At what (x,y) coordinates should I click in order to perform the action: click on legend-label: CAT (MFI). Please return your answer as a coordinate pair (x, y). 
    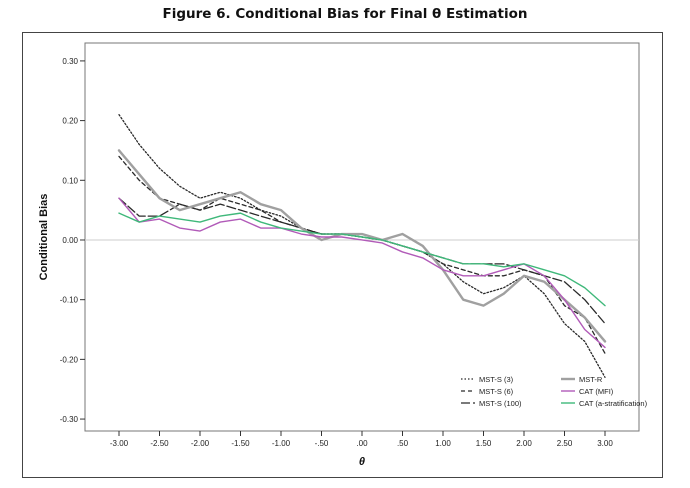
    Looking at the image, I should click on (596, 391).